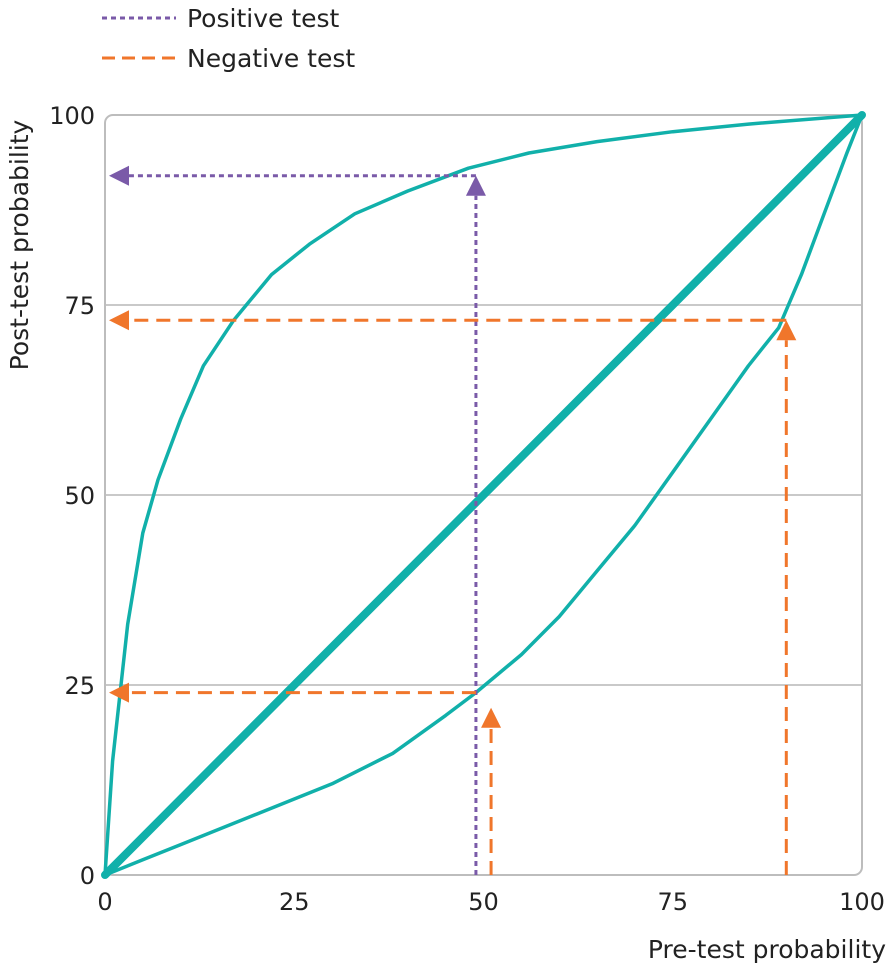 The height and width of the screenshot is (967, 891). Describe the element at coordinates (87, 876) in the screenshot. I see `y-tick-label-0: 0` at that location.